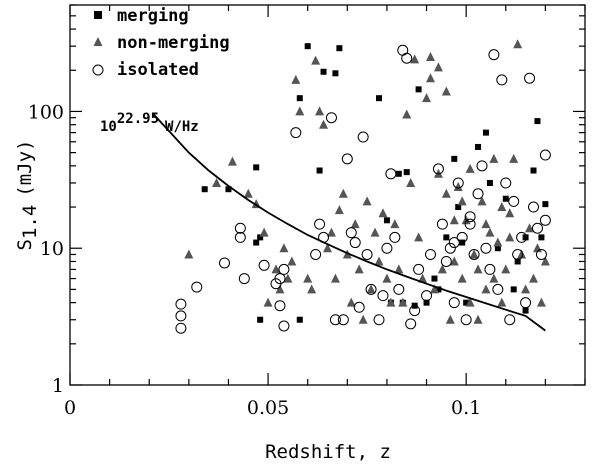 This screenshot has width=600, height=466. I want to click on x-tick-label: 0.05, so click(268, 408).